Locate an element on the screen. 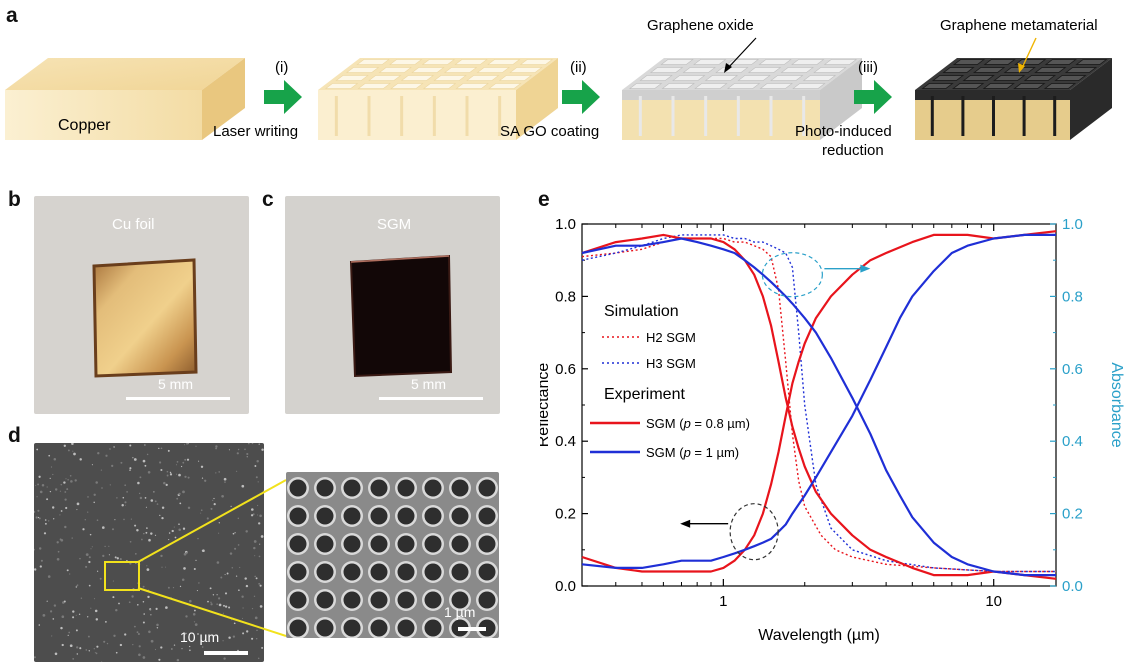  legend-h3-label: H3 SGM is located at coordinates (671, 363).